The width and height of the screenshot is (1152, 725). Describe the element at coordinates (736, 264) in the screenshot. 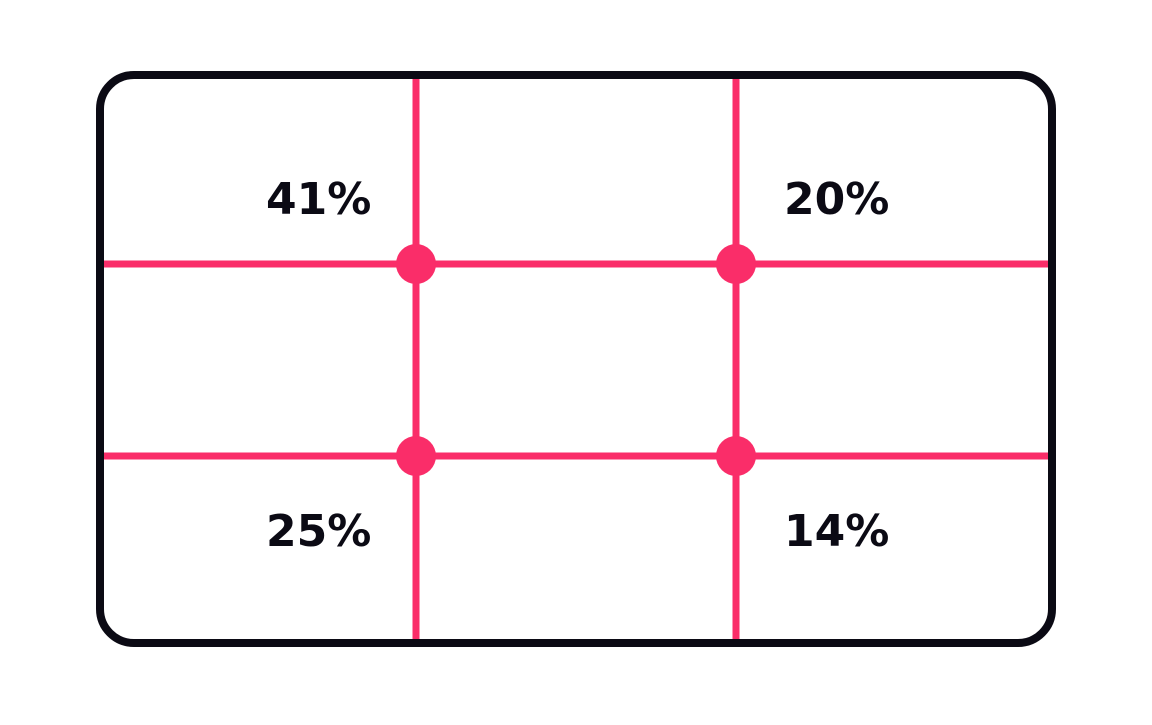

I see `intersection-point-top-right` at that location.